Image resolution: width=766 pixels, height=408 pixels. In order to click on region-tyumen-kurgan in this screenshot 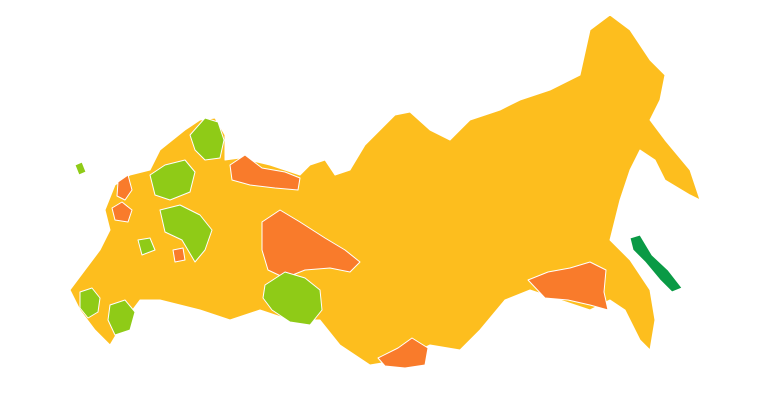, I will do `click(292, 298)`.